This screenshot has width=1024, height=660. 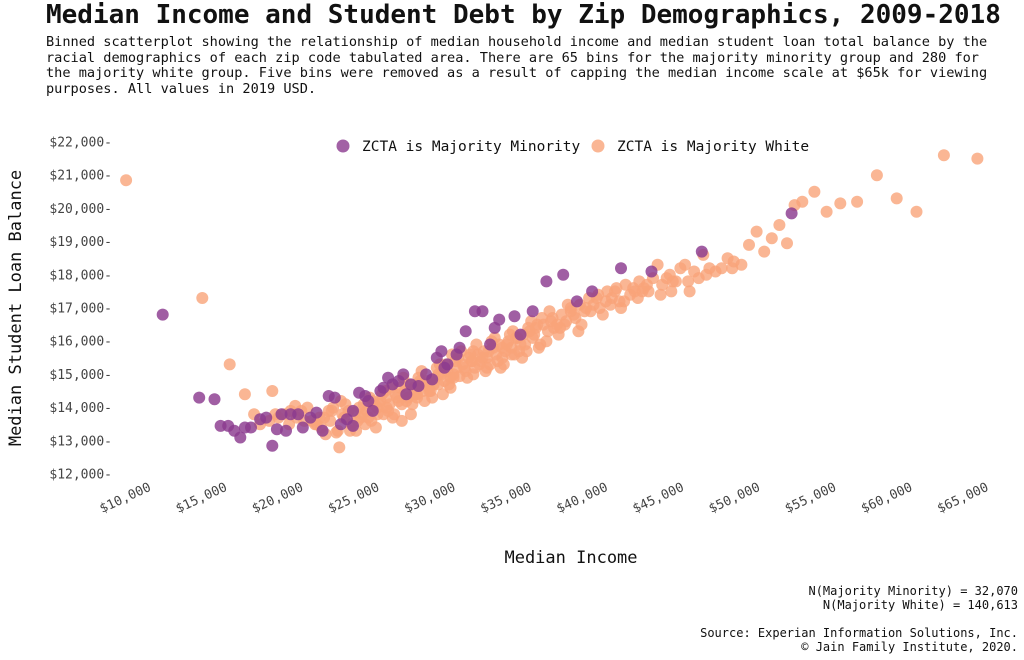 I want to click on y-tick-label: $18,000-, so click(x=80, y=275).